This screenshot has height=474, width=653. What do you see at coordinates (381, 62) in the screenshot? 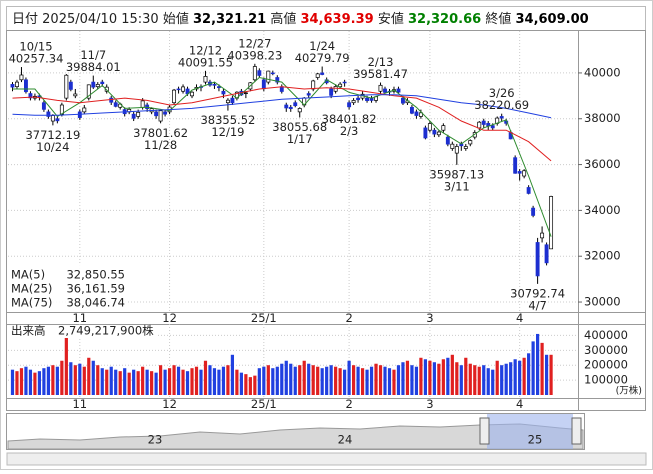
I see `annotation-date: 2/13` at bounding box center [381, 62].